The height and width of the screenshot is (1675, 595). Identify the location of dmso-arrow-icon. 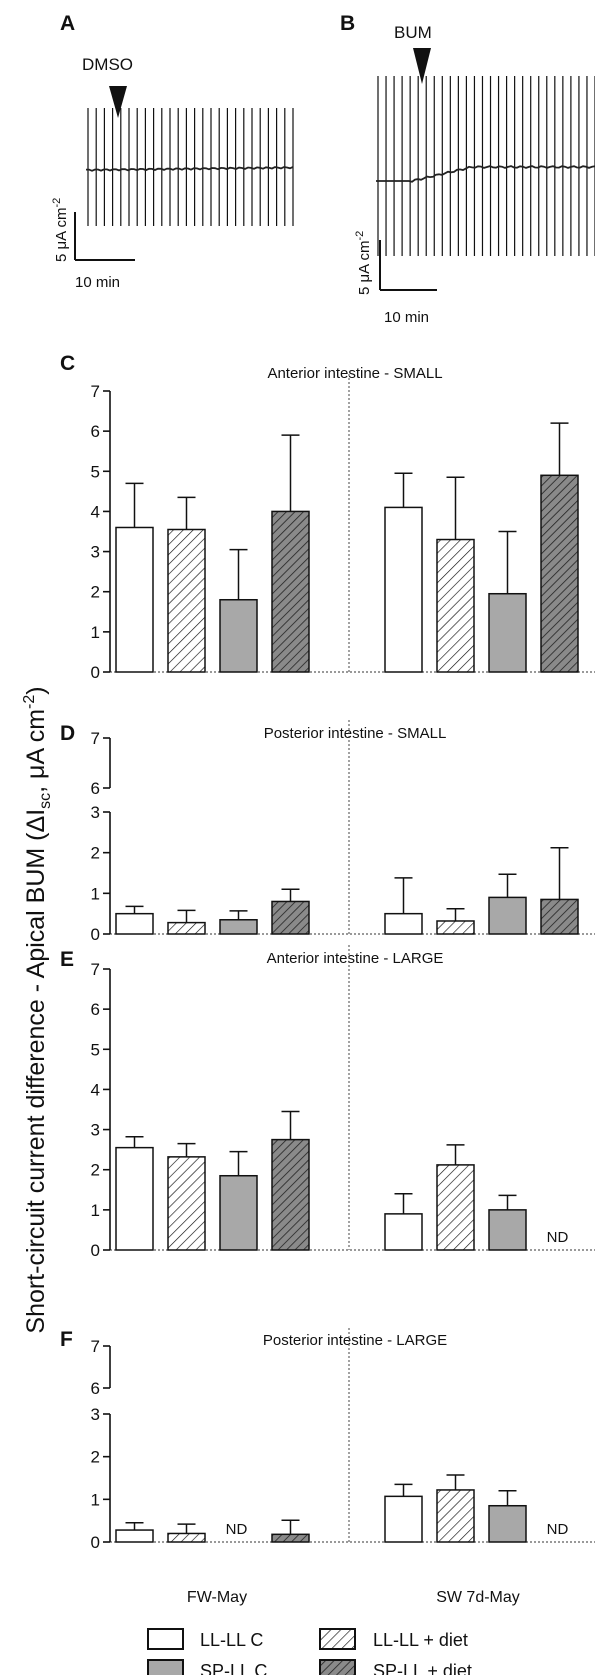
(118, 102).